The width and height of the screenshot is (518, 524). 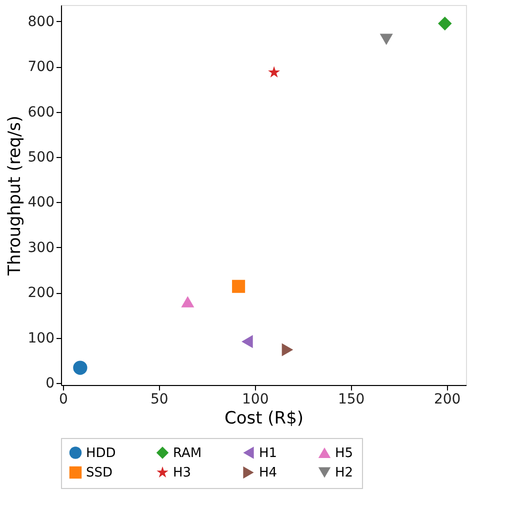 I want to click on x-tick-label: 50, so click(x=159, y=400).